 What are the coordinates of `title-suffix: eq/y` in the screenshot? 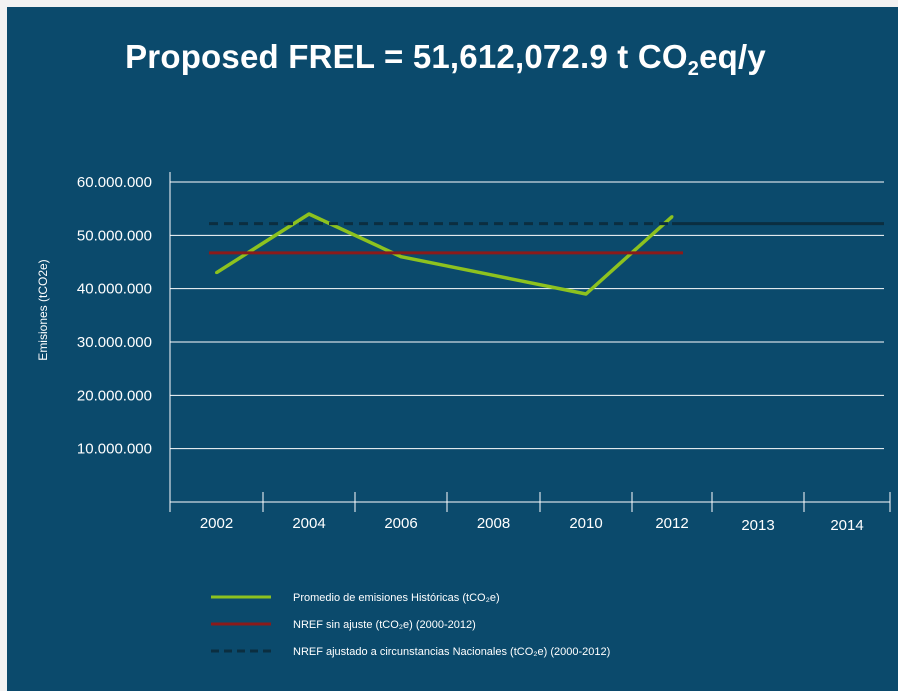 It's located at (732, 56).